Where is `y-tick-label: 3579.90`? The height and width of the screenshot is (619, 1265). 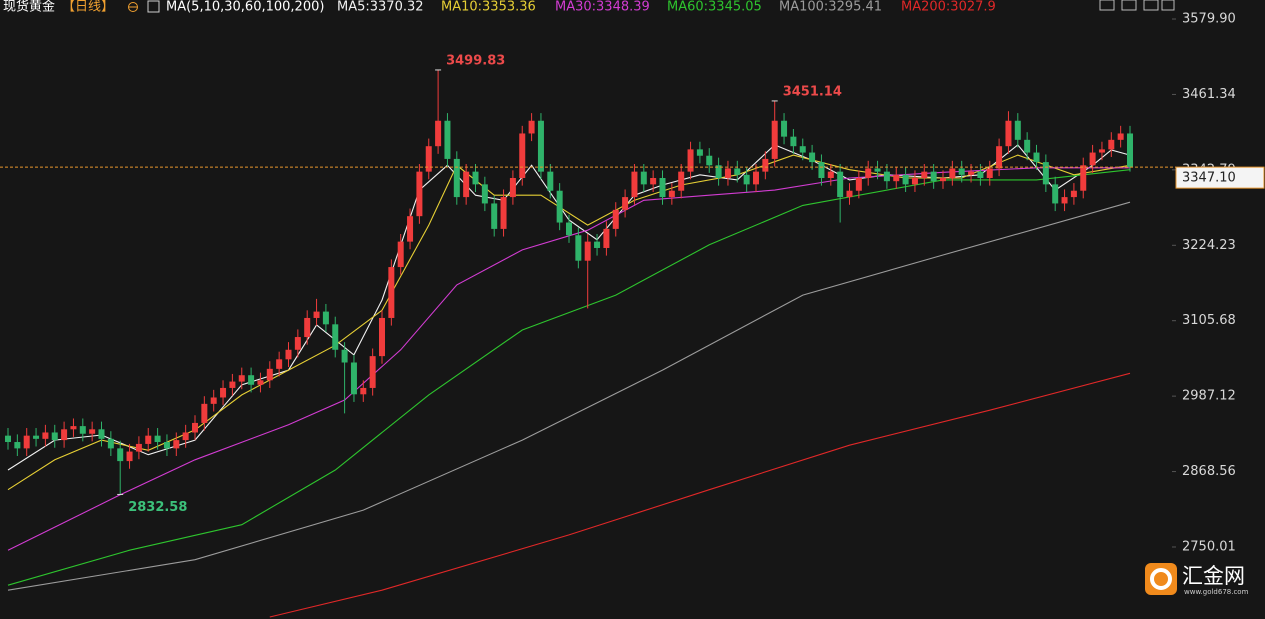 y-tick-label: 3579.90 is located at coordinates (1209, 19).